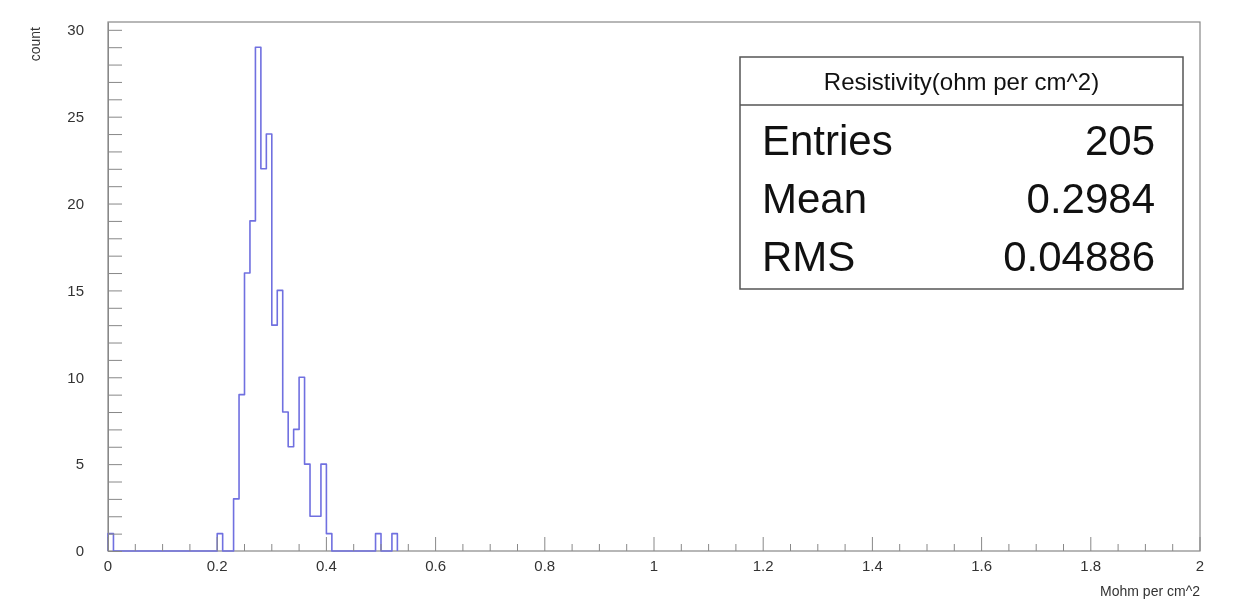 This screenshot has width=1246, height=601. What do you see at coordinates (75, 377) in the screenshot?
I see `y-tick-label: 10` at bounding box center [75, 377].